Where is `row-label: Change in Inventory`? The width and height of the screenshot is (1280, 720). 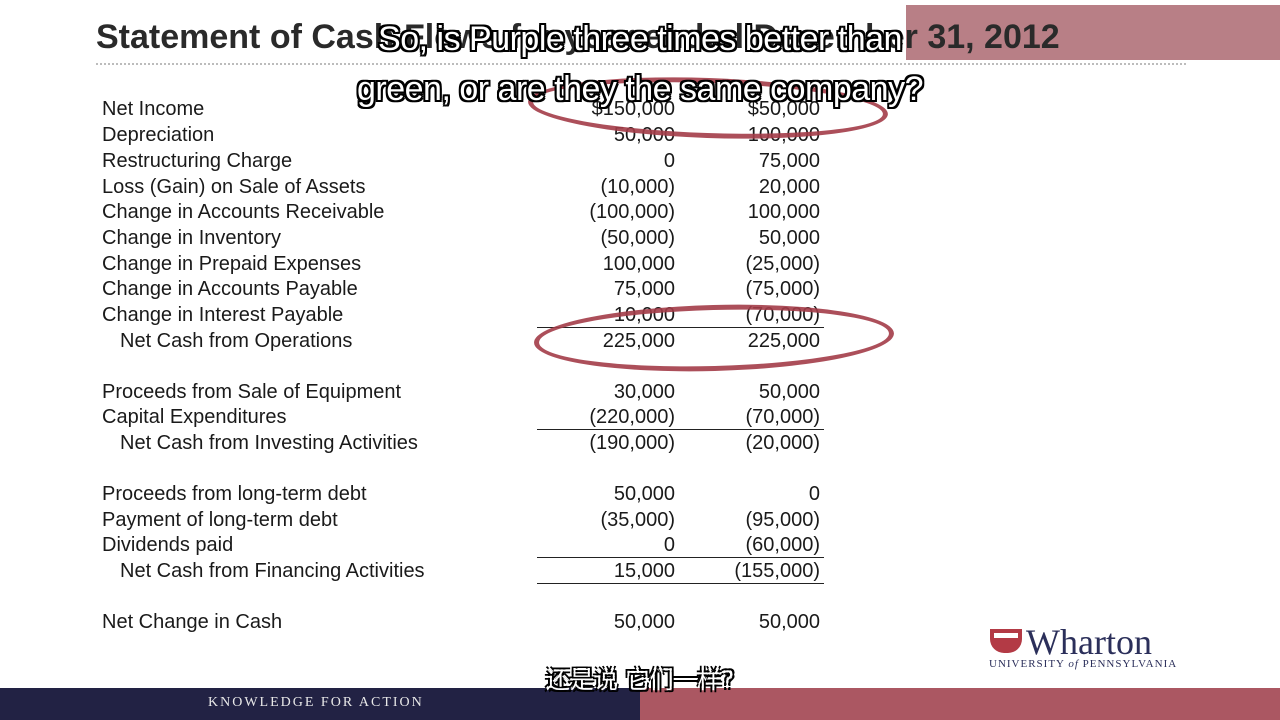 row-label: Change in Inventory is located at coordinates (192, 238).